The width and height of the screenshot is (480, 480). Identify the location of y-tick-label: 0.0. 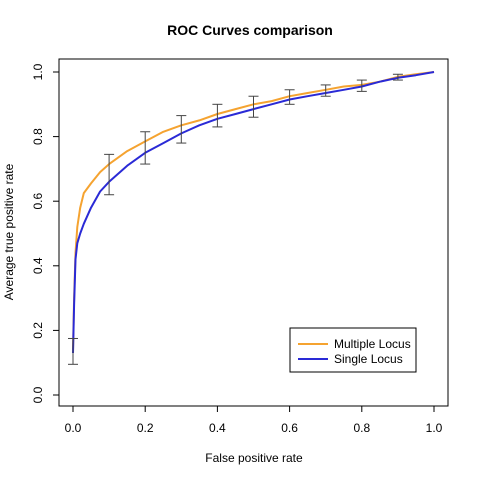
(38, 394).